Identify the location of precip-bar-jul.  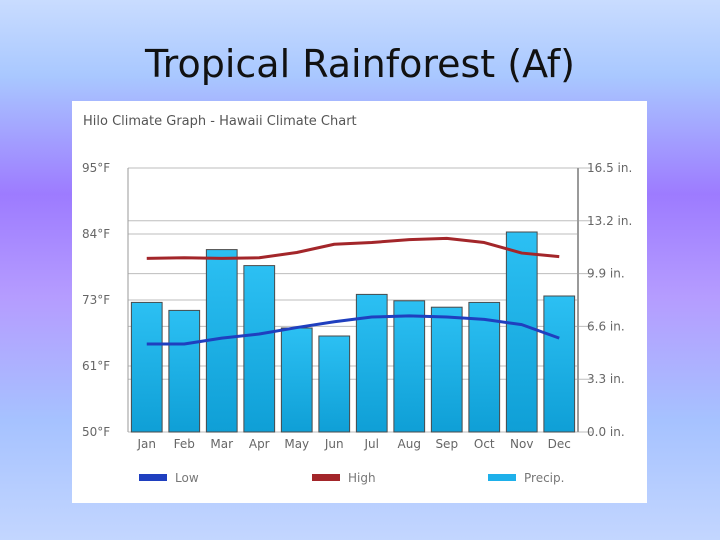
(371, 363).